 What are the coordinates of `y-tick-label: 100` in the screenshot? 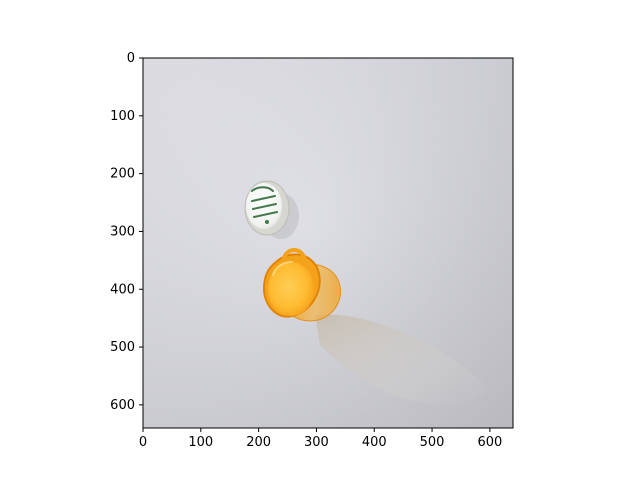 It's located at (122, 116).